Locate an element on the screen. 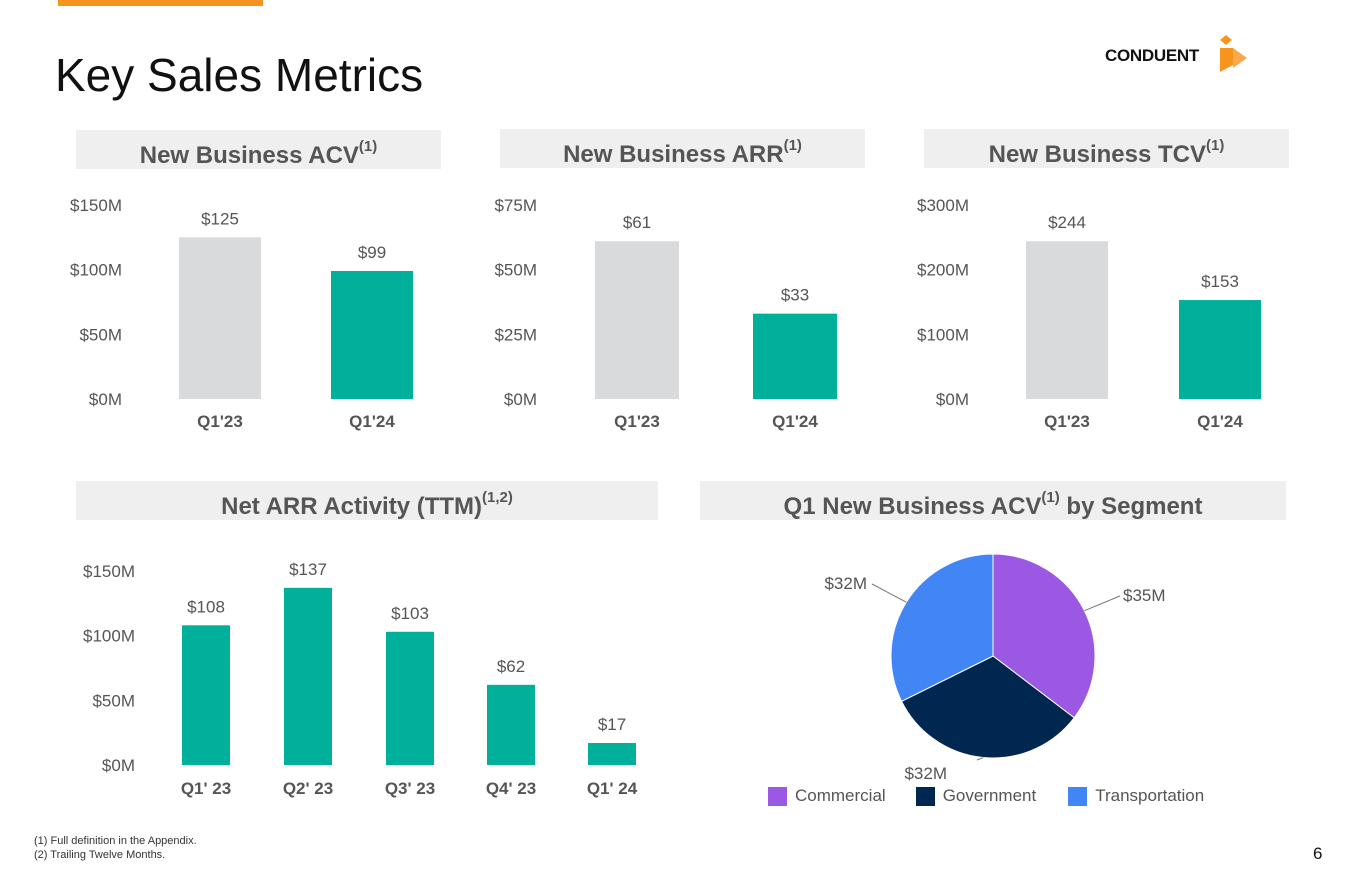  page-title: Key Sales Metrics is located at coordinates (239, 75).